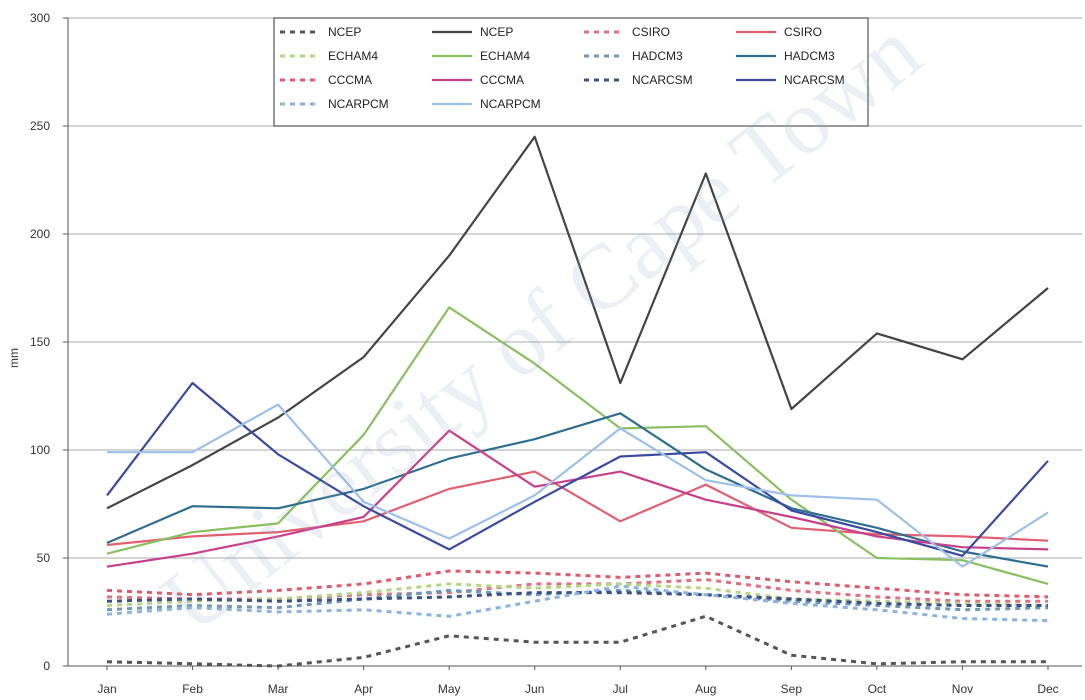 This screenshot has width=1085, height=700. What do you see at coordinates (578, 681) in the screenshot?
I see `x-tick-labels: Jan Feb Mar Apr May Jun Jul Aug Sep Oct Nov Dec` at bounding box center [578, 681].